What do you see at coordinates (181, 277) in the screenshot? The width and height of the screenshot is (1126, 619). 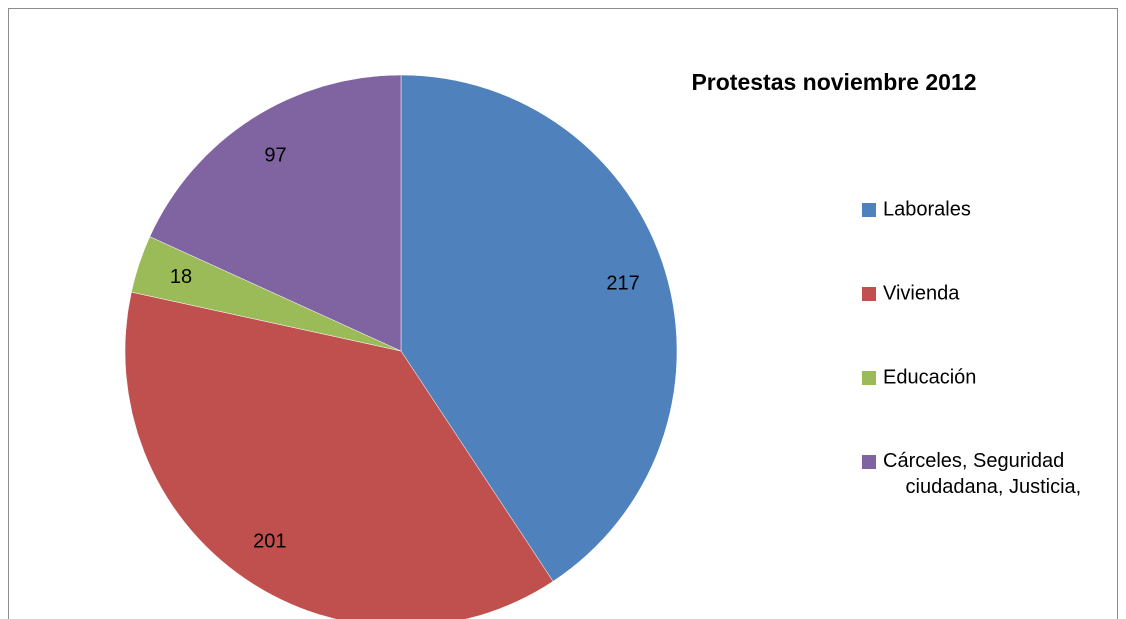 I see `data-label: 18` at bounding box center [181, 277].